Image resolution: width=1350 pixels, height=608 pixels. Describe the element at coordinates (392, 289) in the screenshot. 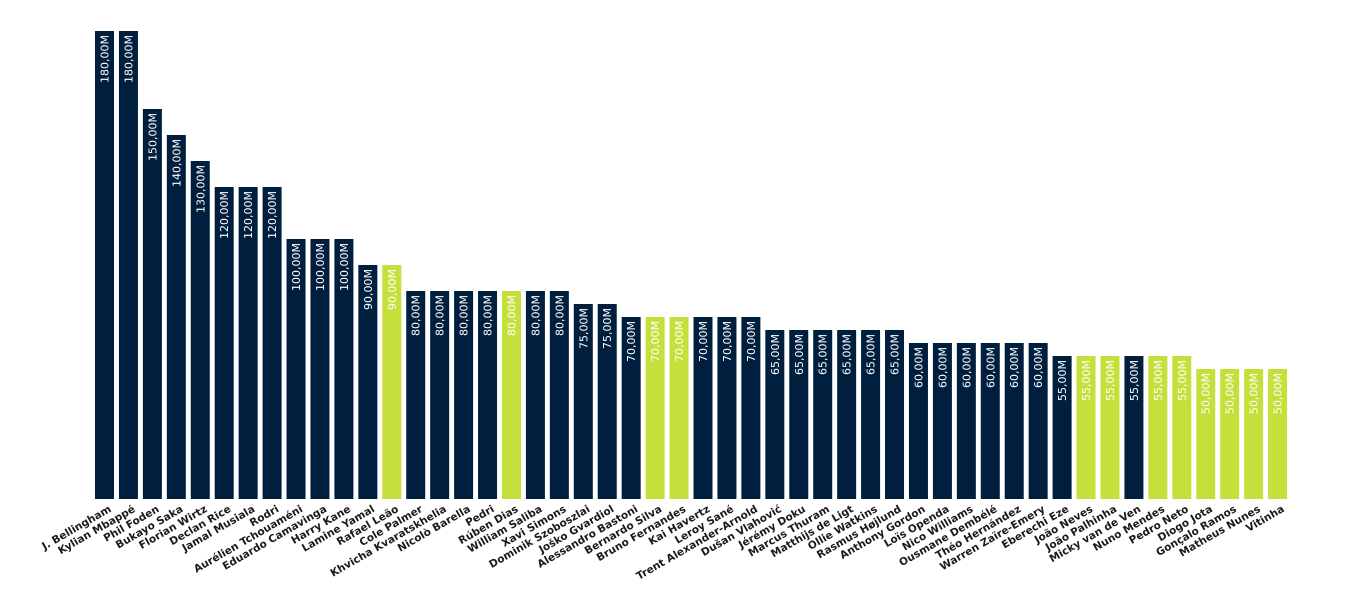

I see `bar-value-label-13: 90,00M` at that location.